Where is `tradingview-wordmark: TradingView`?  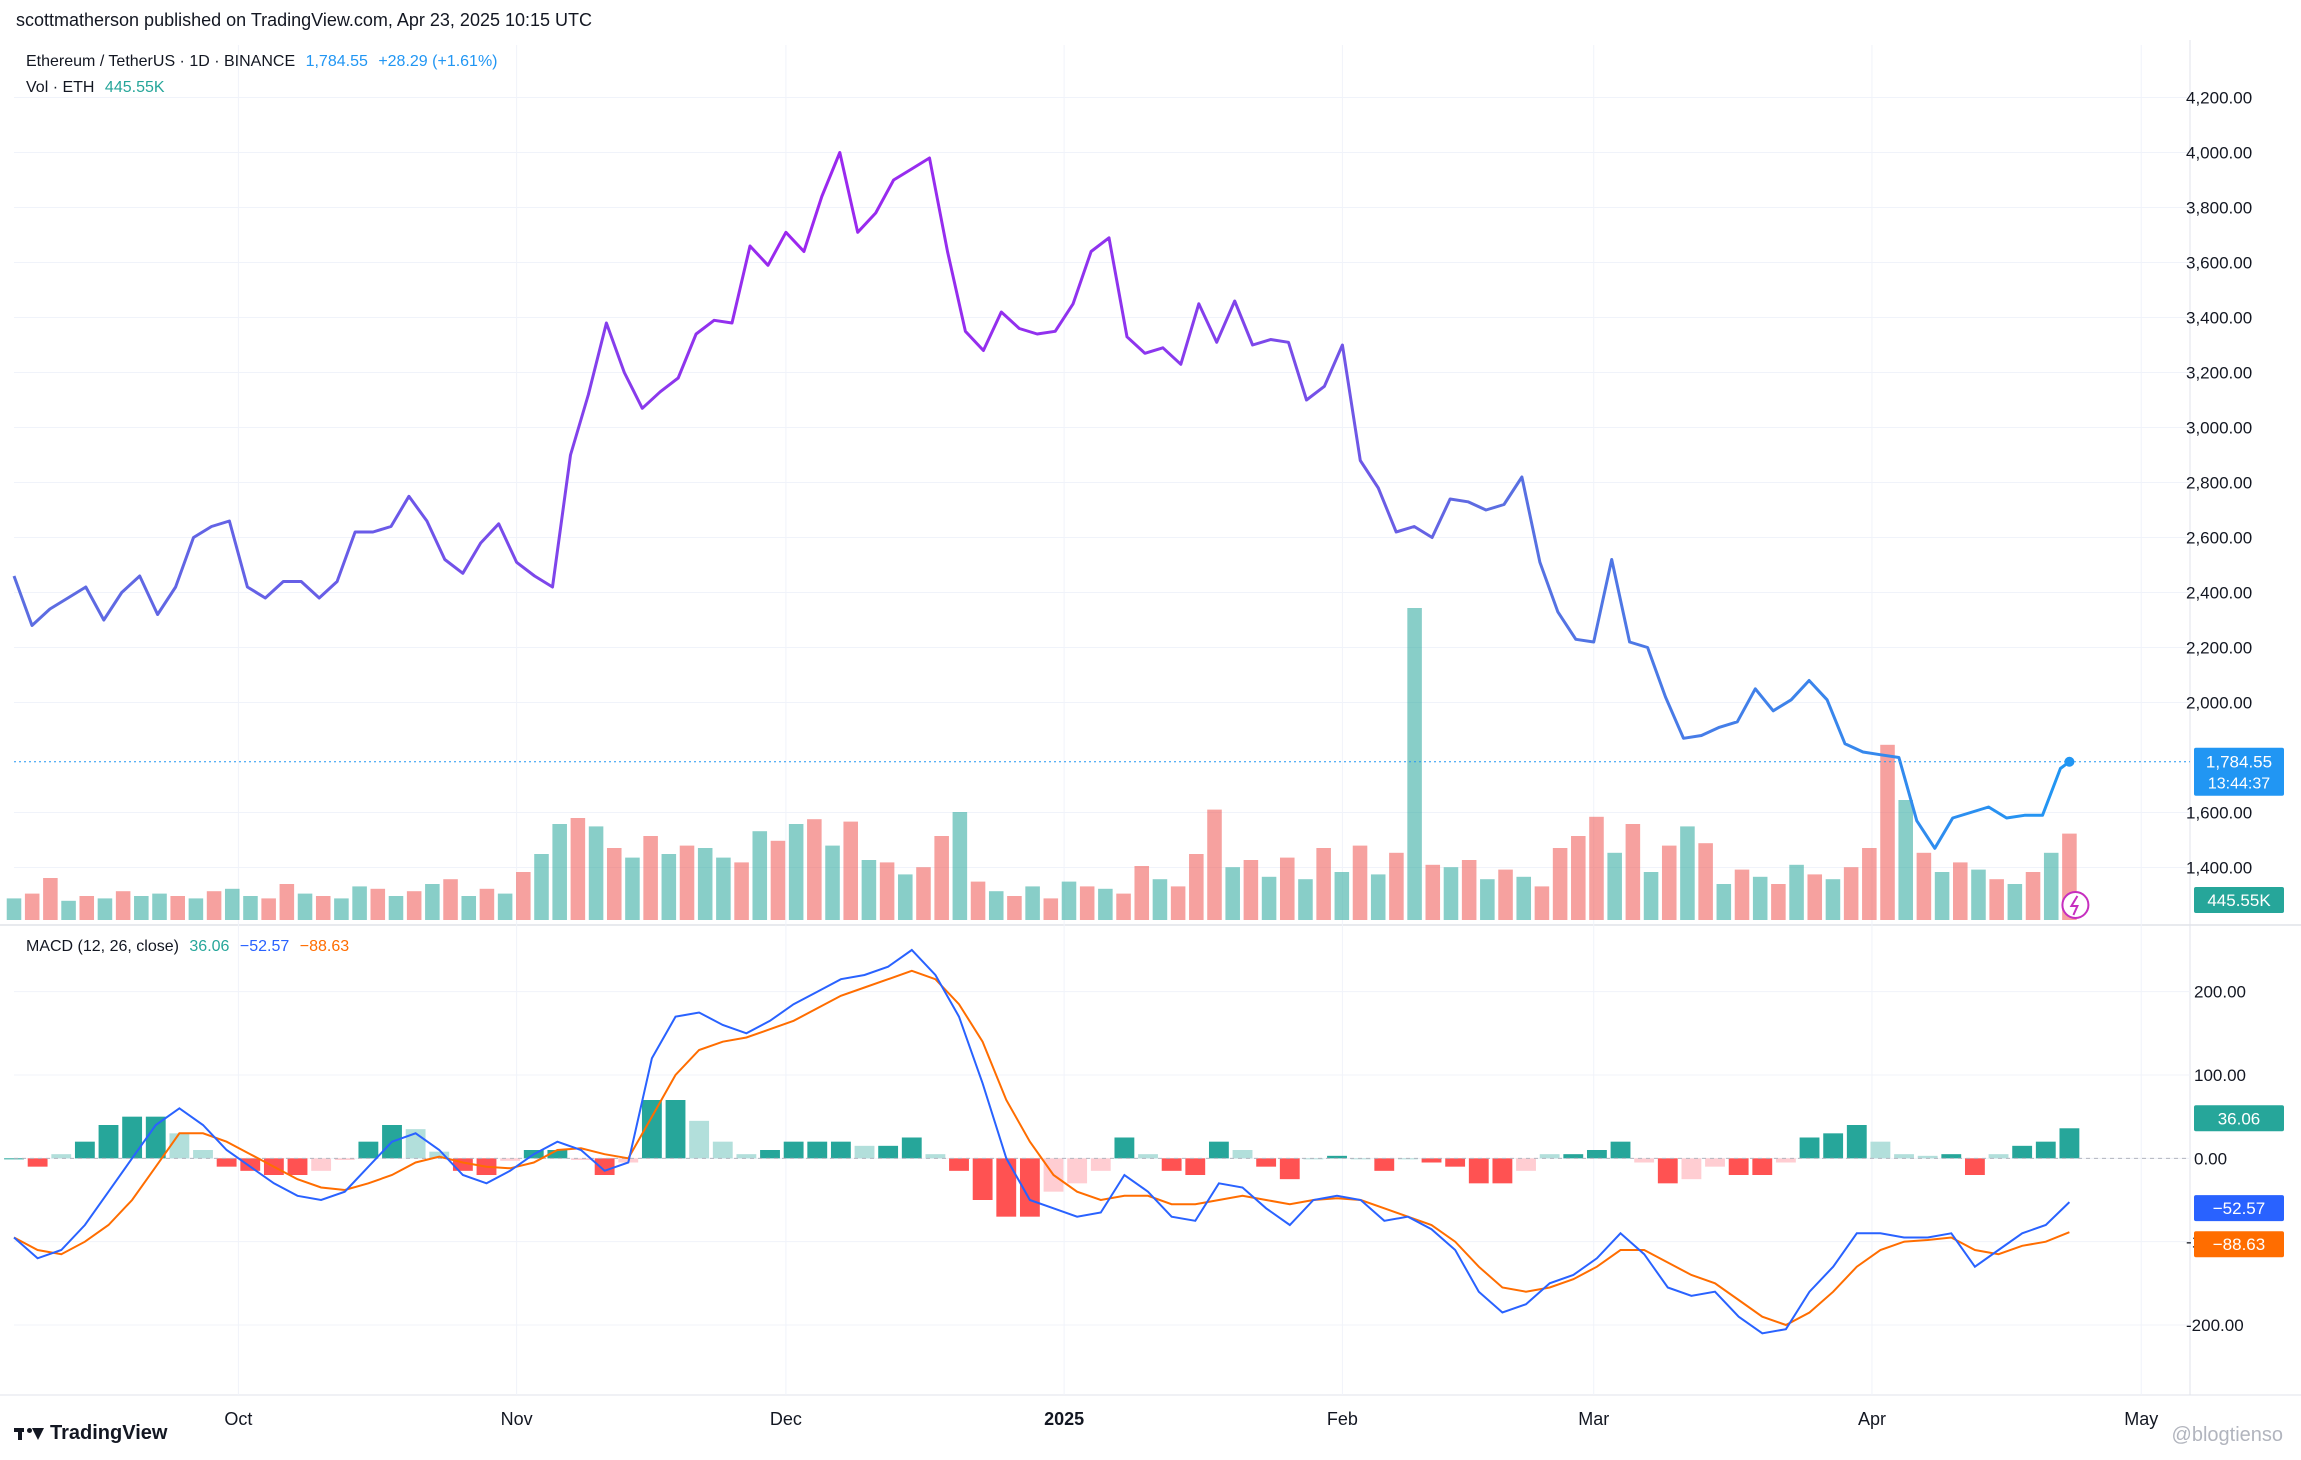
tradingview-wordmark: TradingView is located at coordinates (109, 1433).